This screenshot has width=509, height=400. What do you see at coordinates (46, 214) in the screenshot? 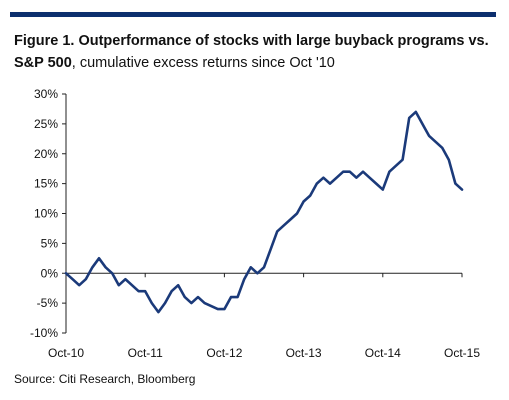
I see `y-tick-label: 10%` at bounding box center [46, 214].